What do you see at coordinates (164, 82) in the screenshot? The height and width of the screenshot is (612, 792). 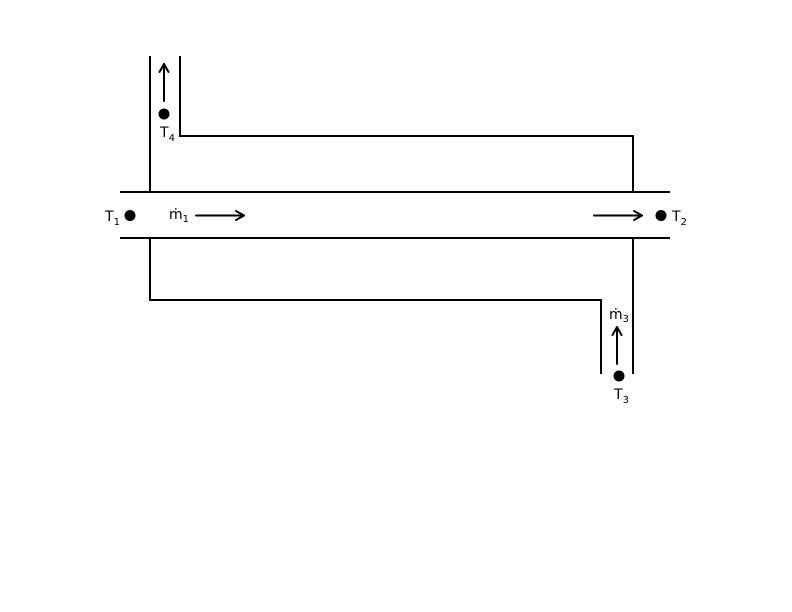 I see `arrow-up-outlet-t4` at bounding box center [164, 82].